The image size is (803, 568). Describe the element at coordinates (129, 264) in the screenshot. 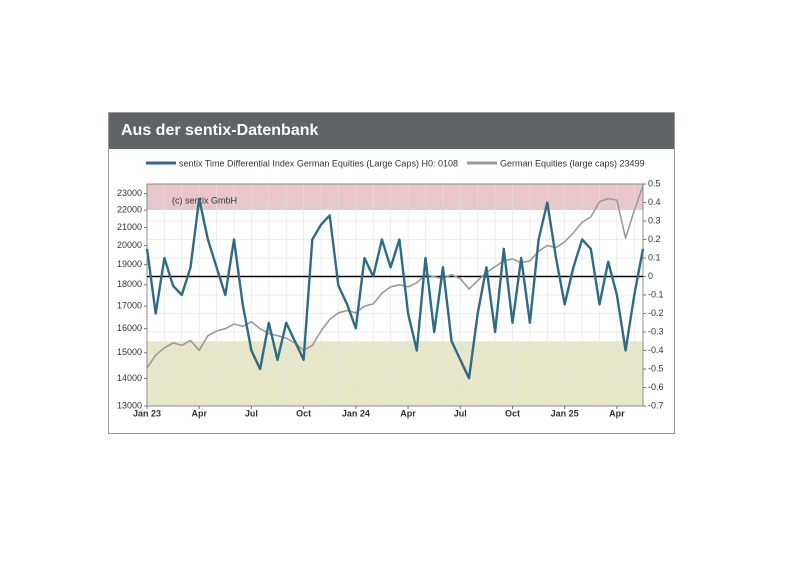

I see `y-tick-label: 19000` at that location.